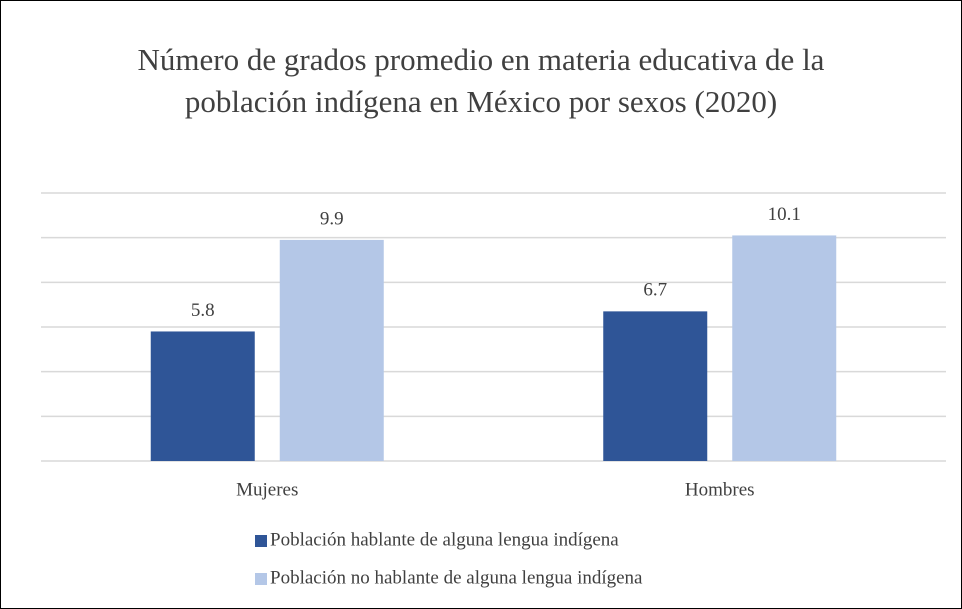  I want to click on data-label: 9.9, so click(332, 218).